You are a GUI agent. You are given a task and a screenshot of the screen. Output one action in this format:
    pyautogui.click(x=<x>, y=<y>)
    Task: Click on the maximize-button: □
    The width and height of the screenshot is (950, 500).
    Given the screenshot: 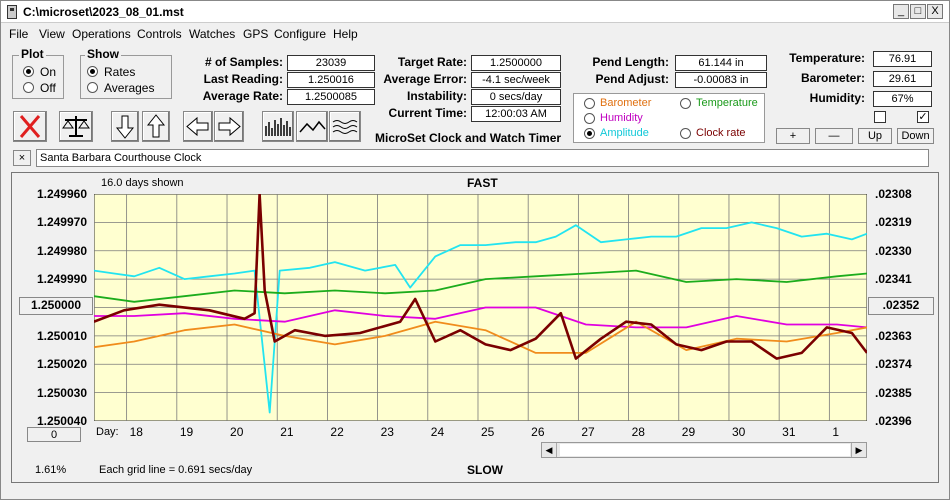 What is the action you would take?
    pyautogui.click(x=918, y=11)
    